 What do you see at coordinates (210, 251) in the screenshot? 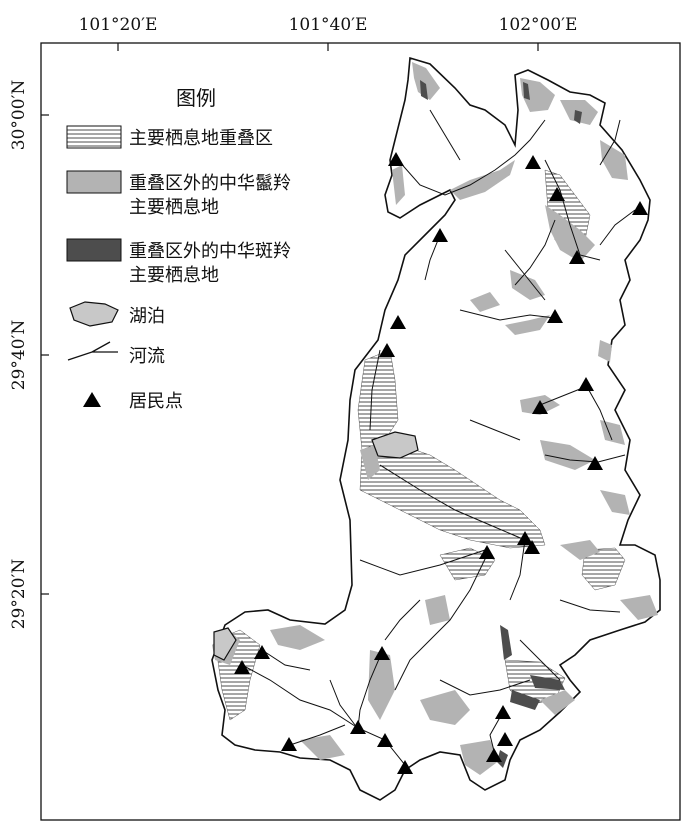
I see `legend-label-goral-1: 重叠区外的中华斑羚` at bounding box center [210, 251].